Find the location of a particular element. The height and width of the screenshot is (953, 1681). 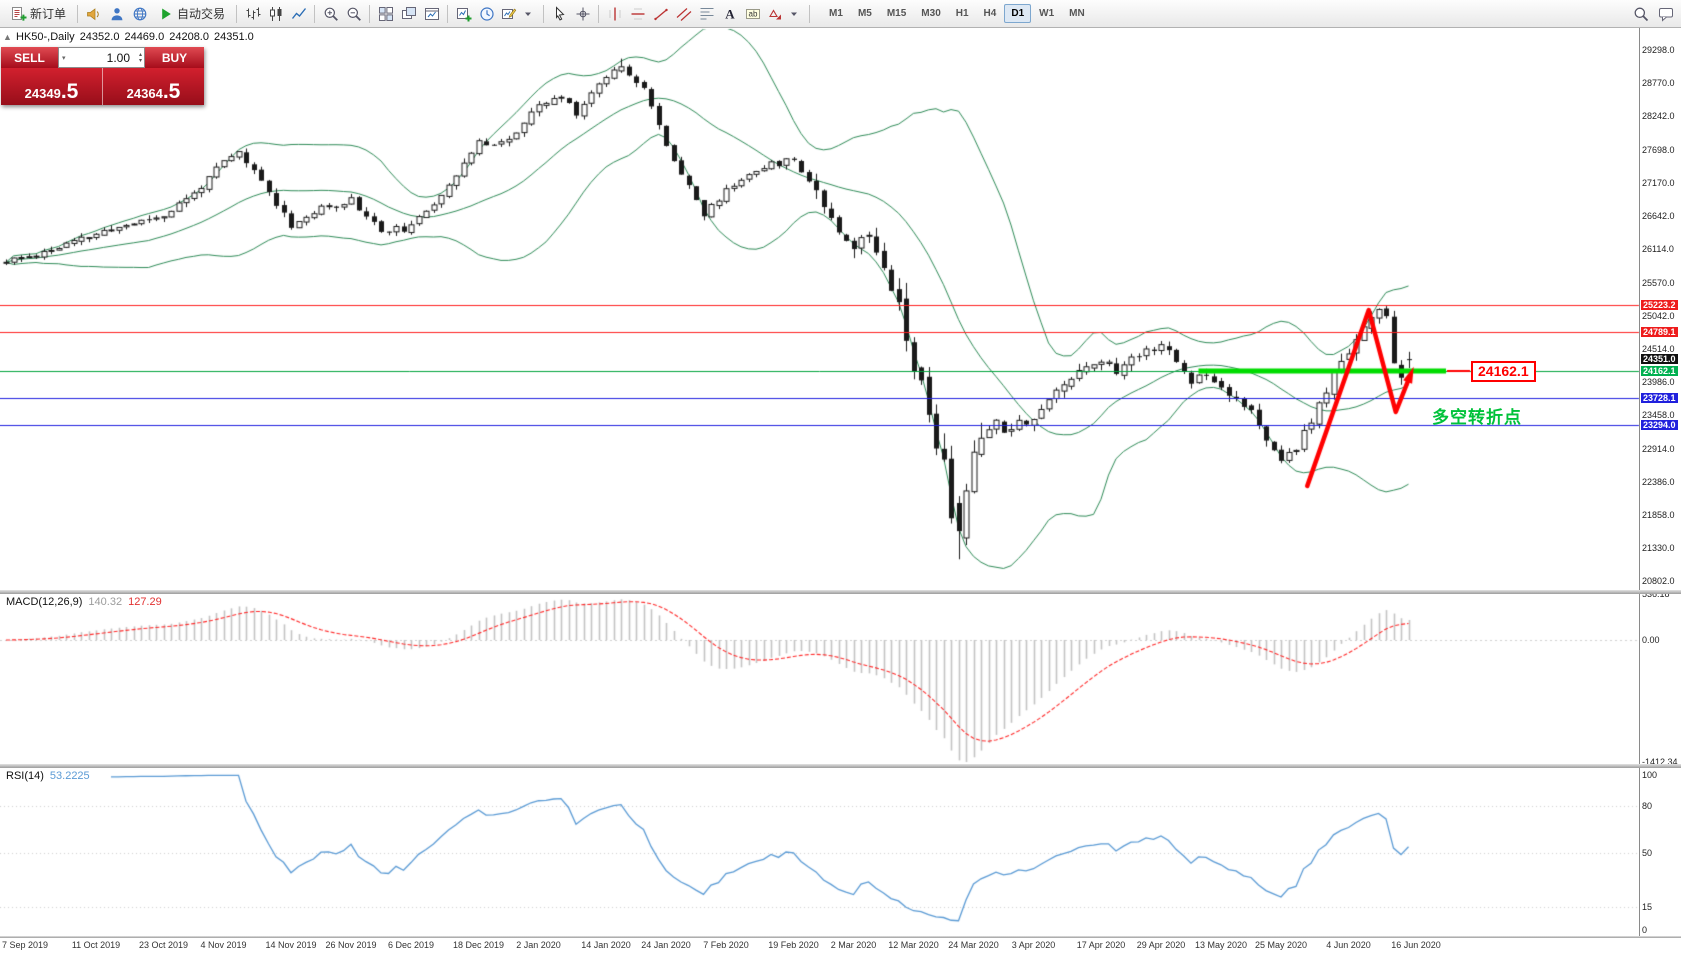

price-axis-tick: 25570.0 is located at coordinates (1658, 283).